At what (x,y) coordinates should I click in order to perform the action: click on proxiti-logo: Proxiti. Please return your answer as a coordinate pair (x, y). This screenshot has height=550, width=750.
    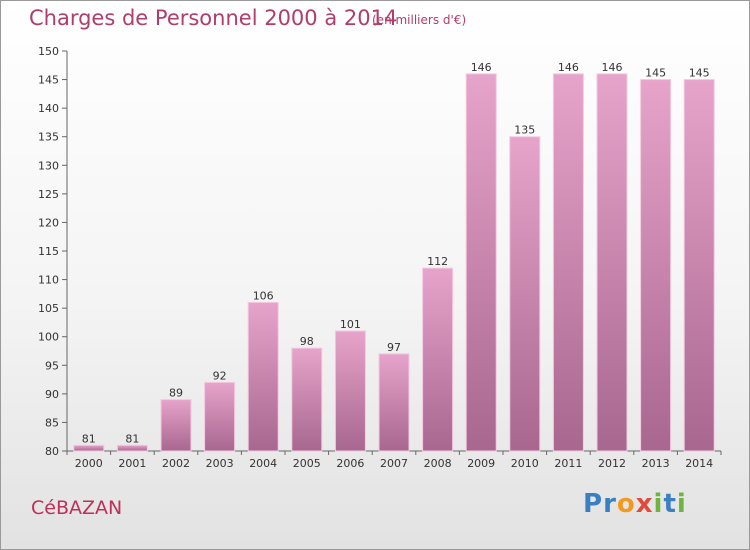
    Looking at the image, I should click on (635, 504).